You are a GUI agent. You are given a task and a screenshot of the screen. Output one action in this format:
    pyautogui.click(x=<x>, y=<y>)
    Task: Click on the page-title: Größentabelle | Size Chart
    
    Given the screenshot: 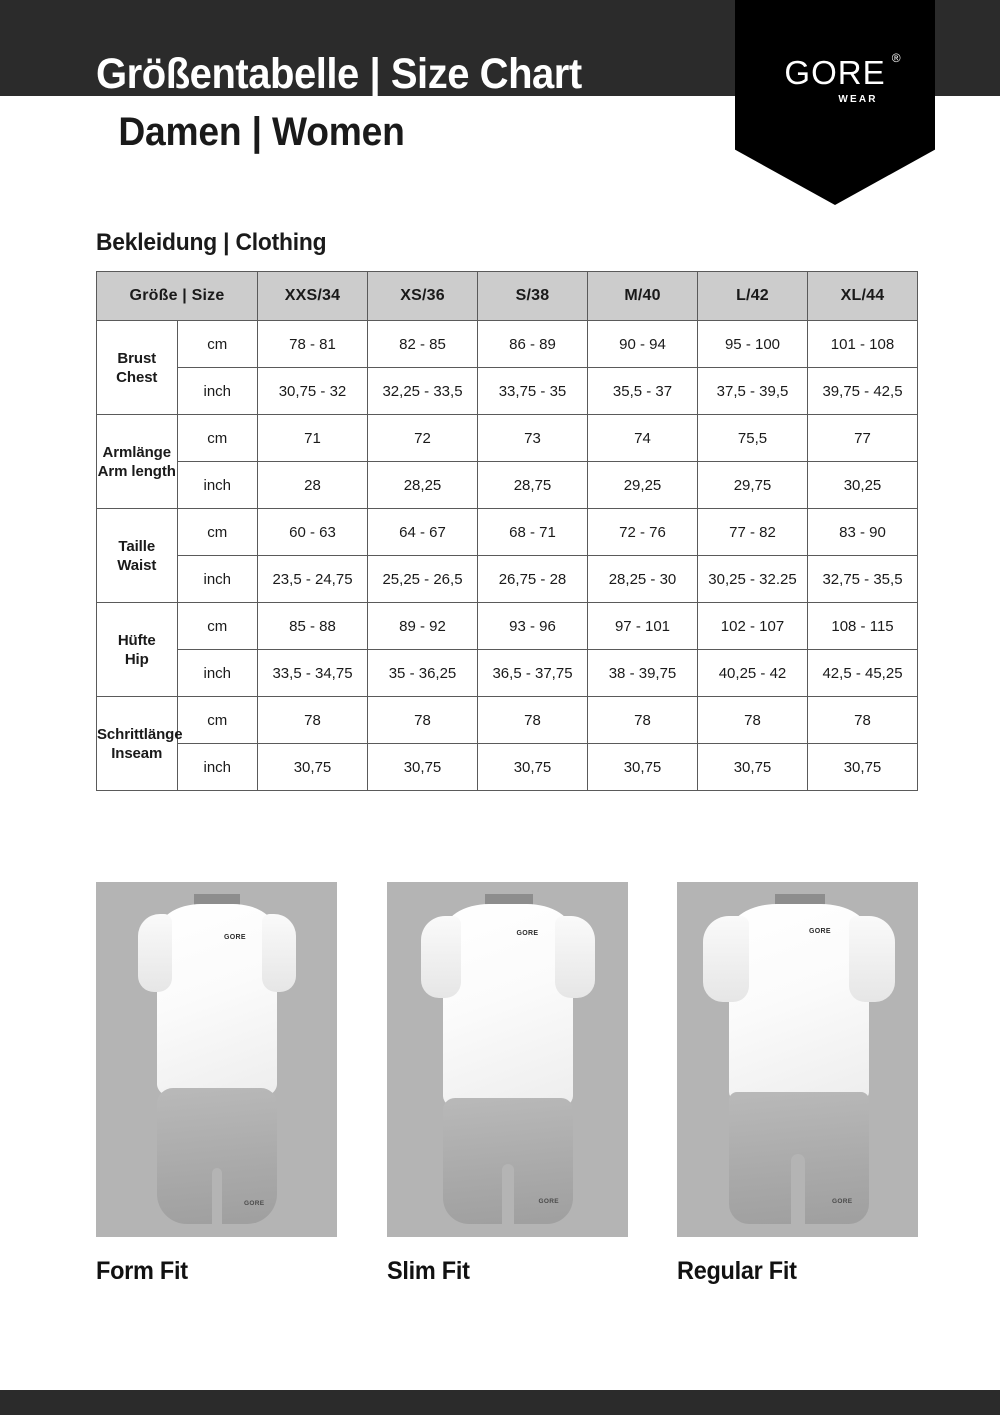 What is the action you would take?
    pyautogui.click(x=339, y=74)
    